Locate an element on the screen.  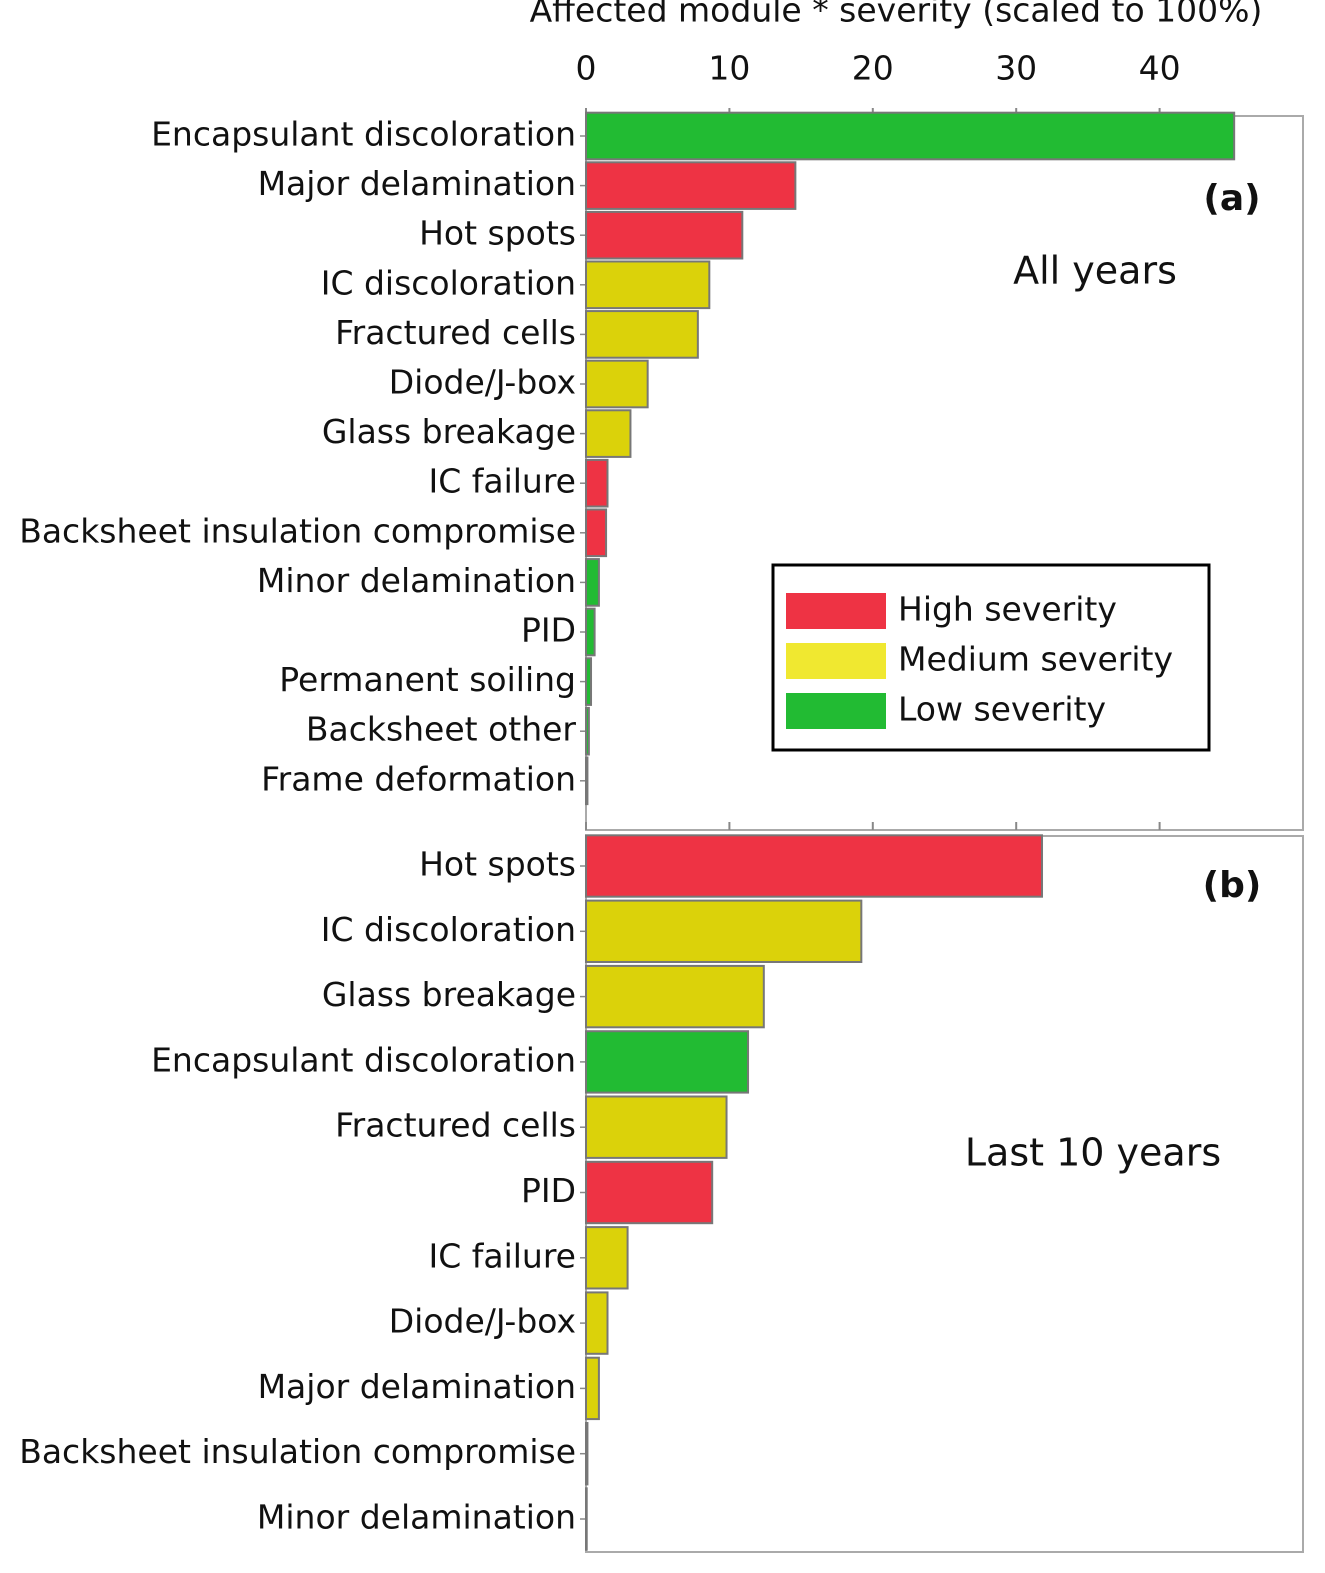
panel-label: (a) is located at coordinates (1231, 198).